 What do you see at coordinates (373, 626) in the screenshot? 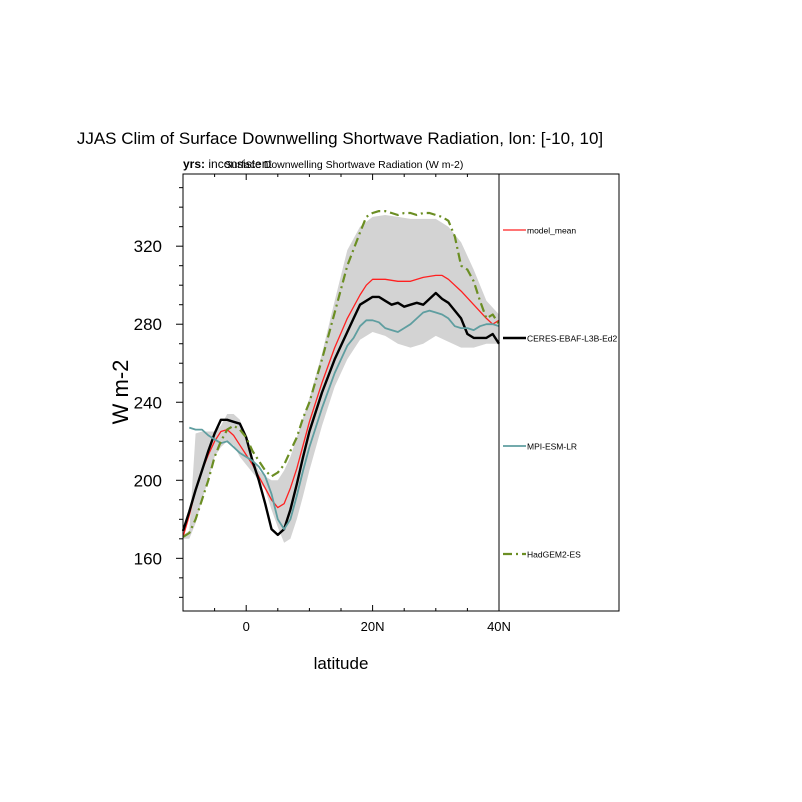
I see `x-tick-label: 20N` at bounding box center [373, 626].